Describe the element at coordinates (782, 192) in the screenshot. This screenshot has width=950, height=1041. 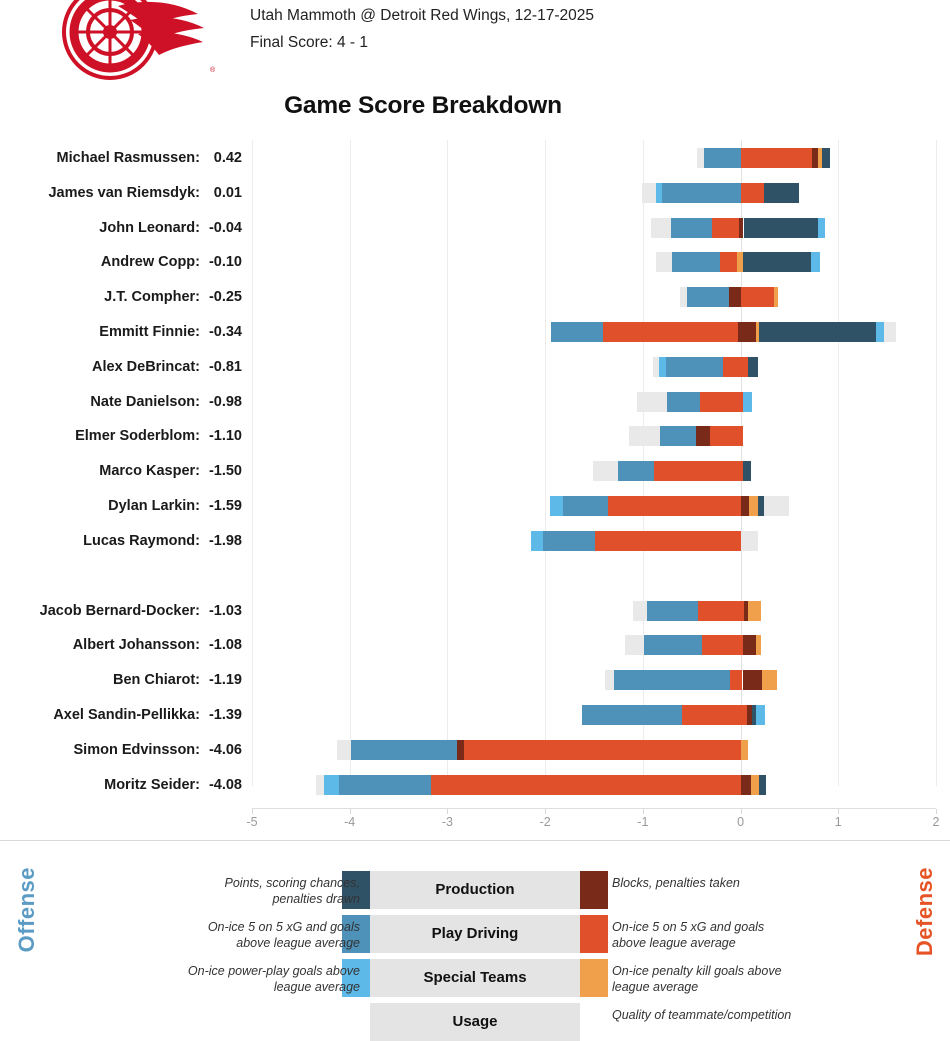
I see `bar-segment-production_offense` at that location.